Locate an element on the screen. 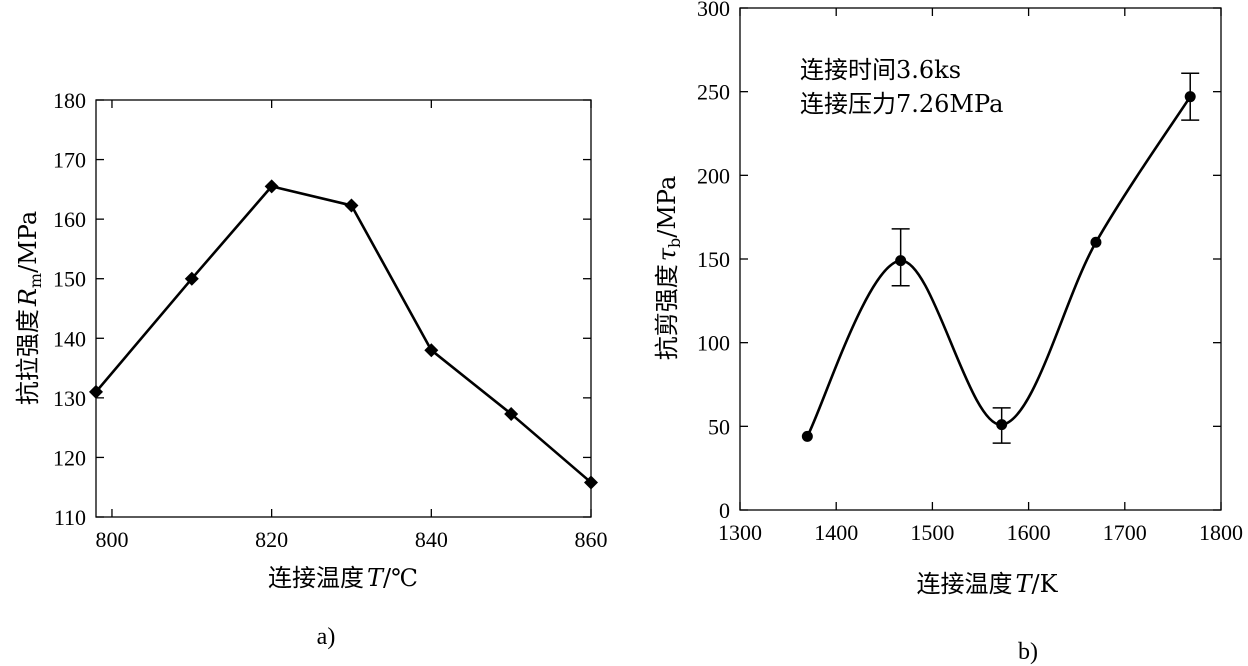 This screenshot has height=666, width=1248. chart-b-ytick-label: 0 is located at coordinates (724, 510).